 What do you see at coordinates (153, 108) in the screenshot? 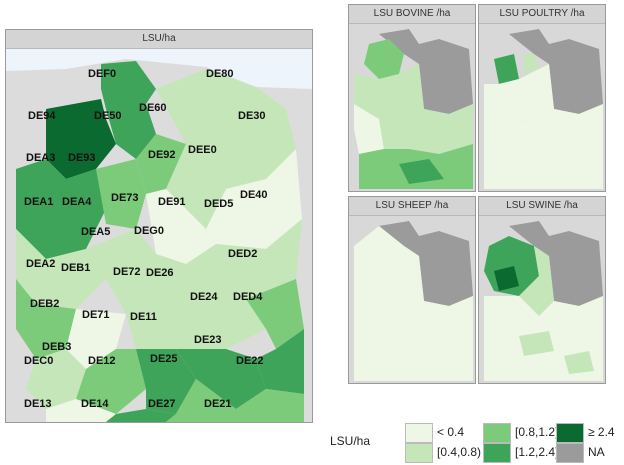
I see `label-de60: DE60` at bounding box center [153, 108].